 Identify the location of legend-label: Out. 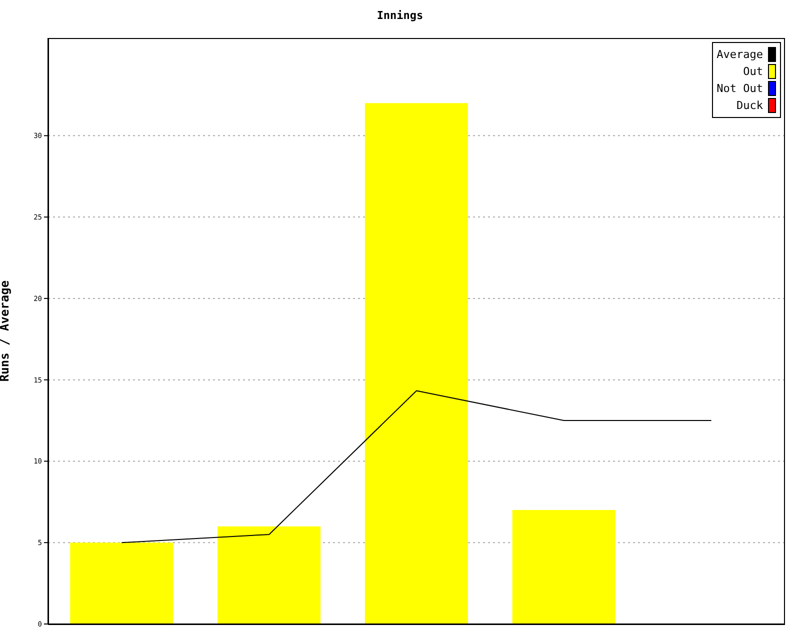
(753, 71).